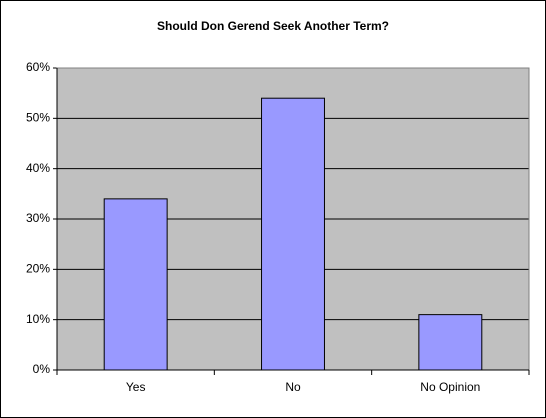  What do you see at coordinates (38, 269) in the screenshot?
I see `y-tick-label: 20%` at bounding box center [38, 269].